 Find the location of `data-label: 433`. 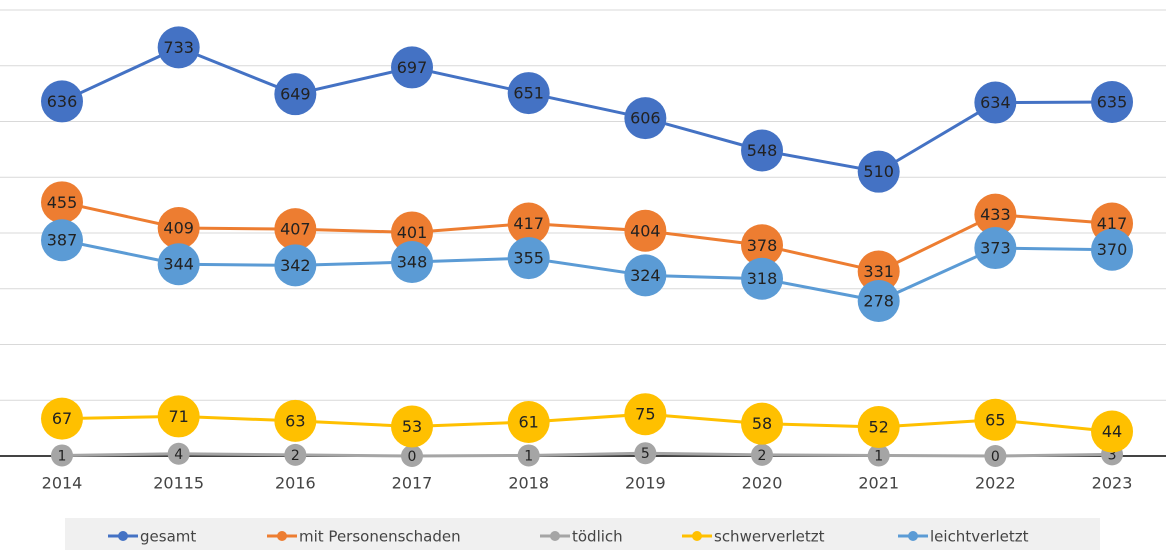

data-label: 433 is located at coordinates (995, 214).